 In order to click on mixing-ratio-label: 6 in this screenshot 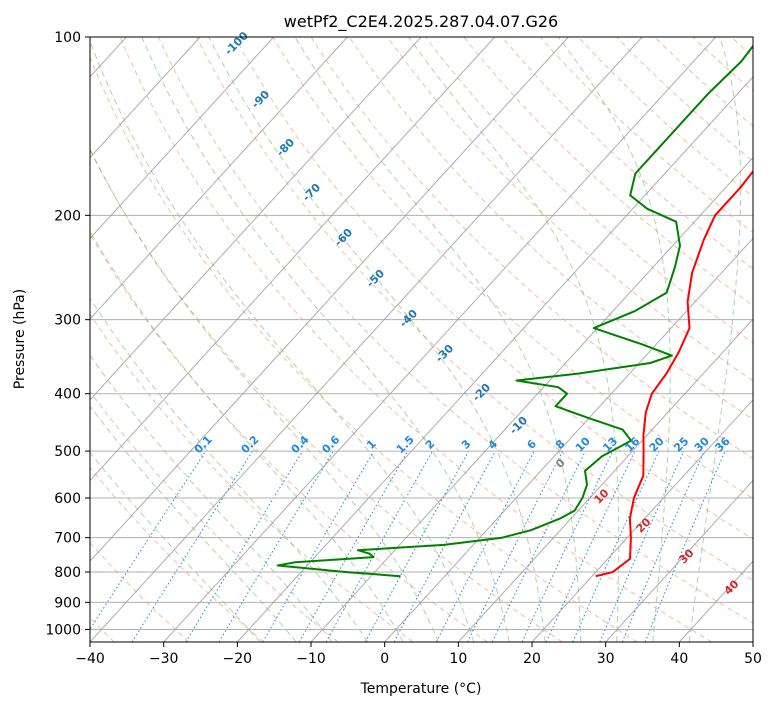, I will do `click(531, 444)`.